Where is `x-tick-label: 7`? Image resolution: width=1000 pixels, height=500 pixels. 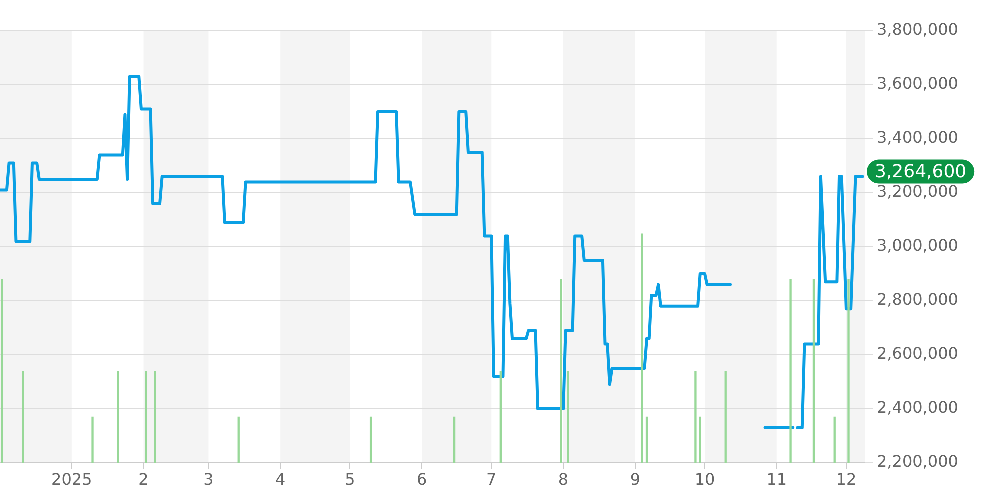 x-tick-label: 7 is located at coordinates (491, 479).